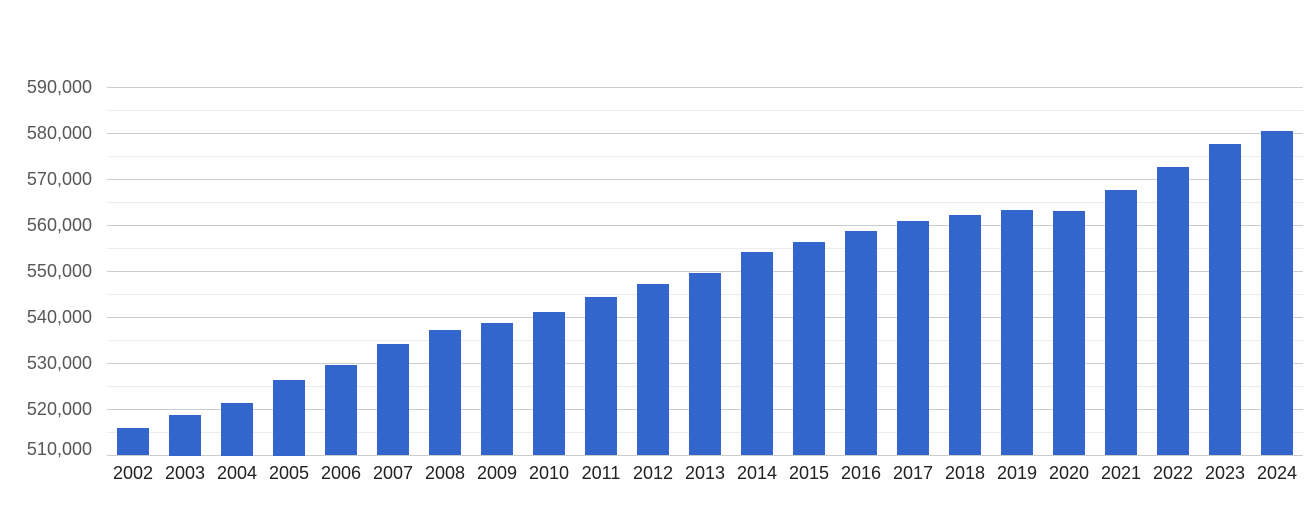  What do you see at coordinates (601, 376) in the screenshot?
I see `bar-2011` at bounding box center [601, 376].